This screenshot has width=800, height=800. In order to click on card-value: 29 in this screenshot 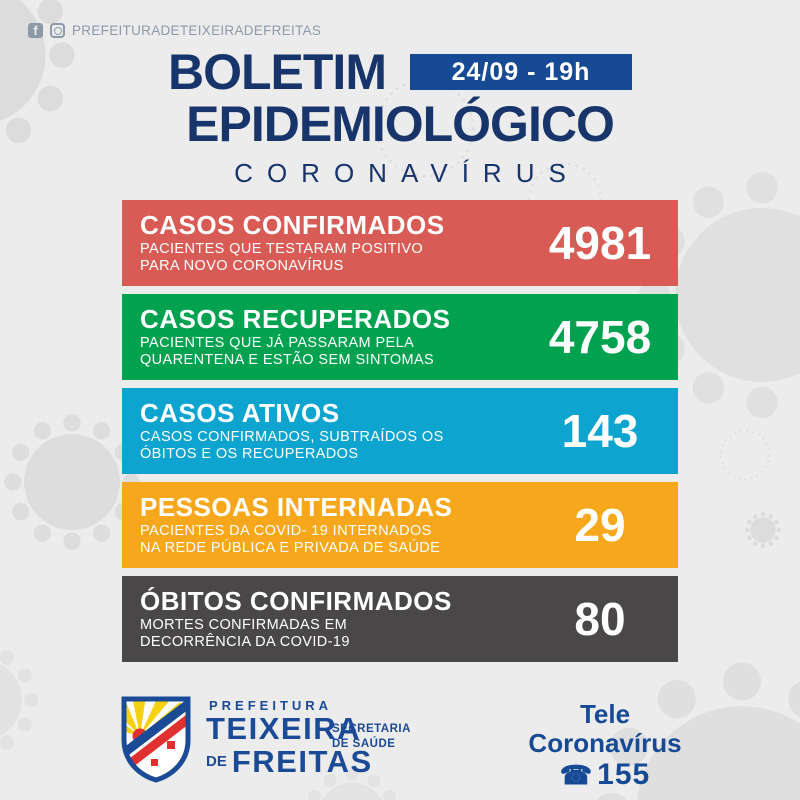, I will do `click(600, 525)`.